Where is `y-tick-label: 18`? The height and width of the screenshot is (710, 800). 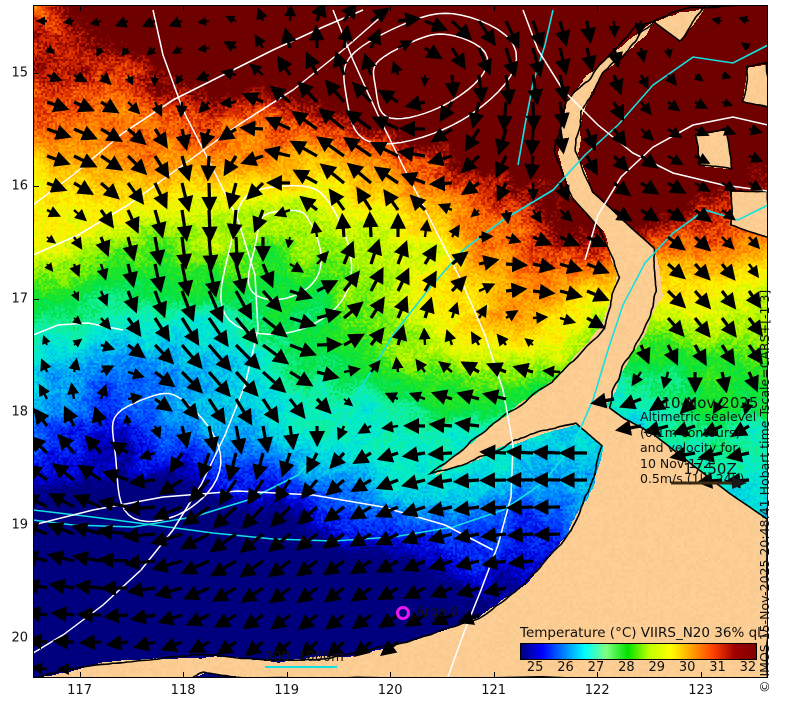 y-tick-label: 18 is located at coordinates (19, 412).